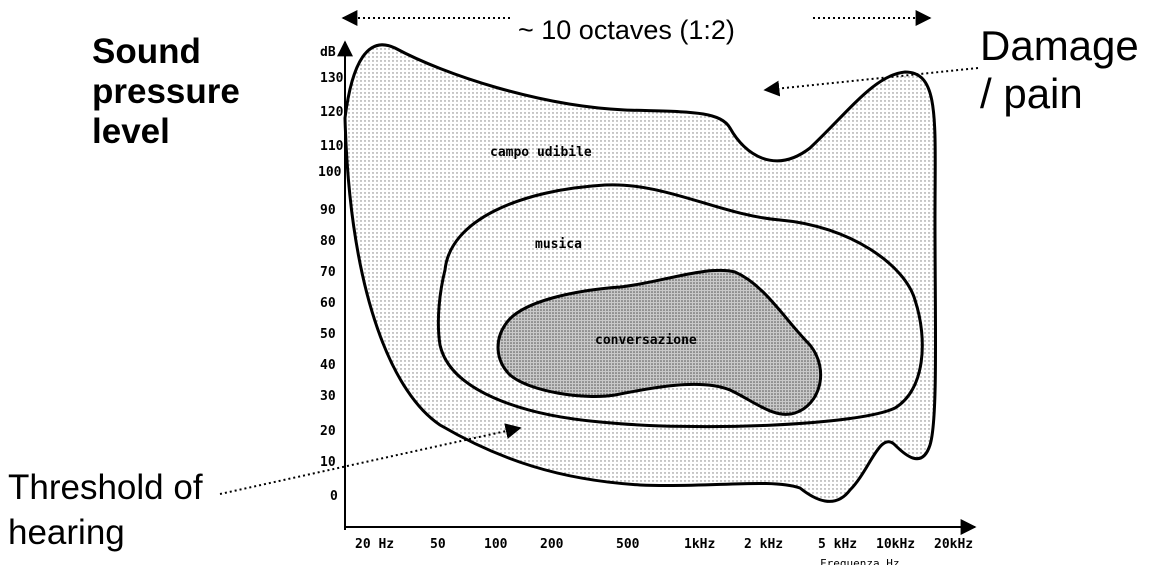 Image resolution: width=1171 pixels, height=565 pixels. I want to click on y-tick-label: 10, so click(328, 462).